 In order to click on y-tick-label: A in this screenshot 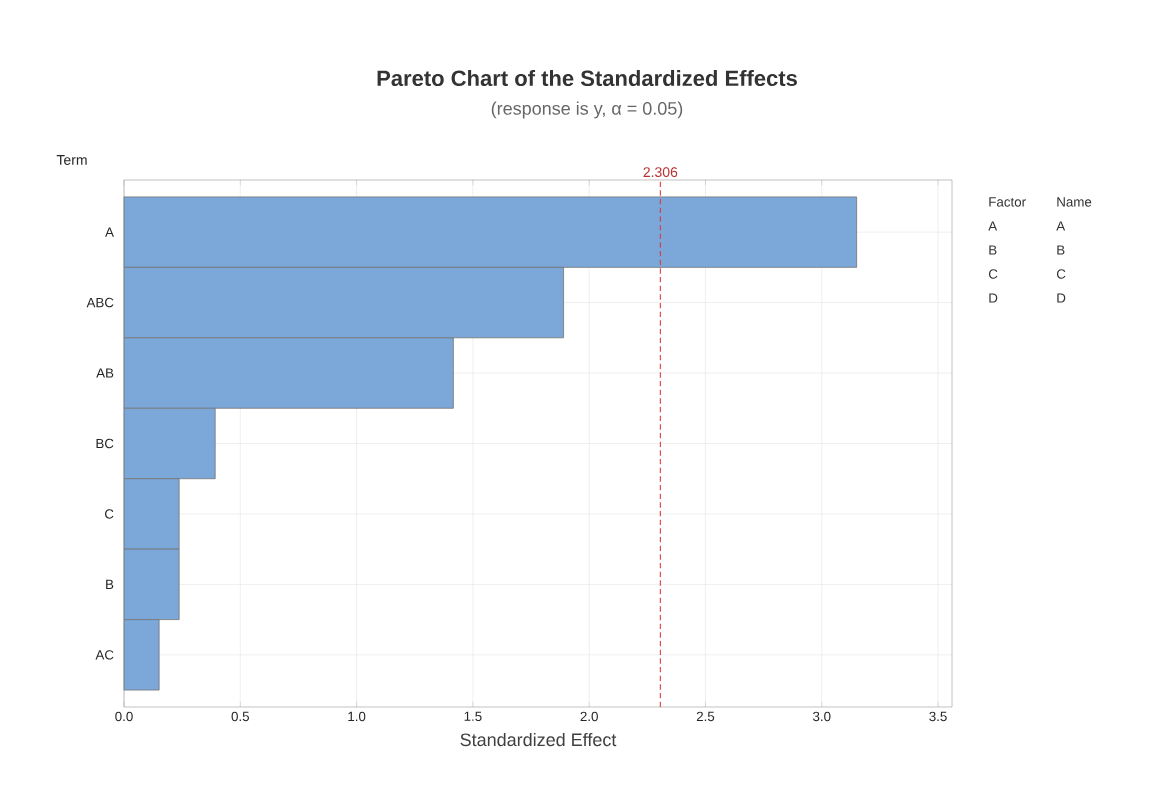, I will do `click(109, 232)`.